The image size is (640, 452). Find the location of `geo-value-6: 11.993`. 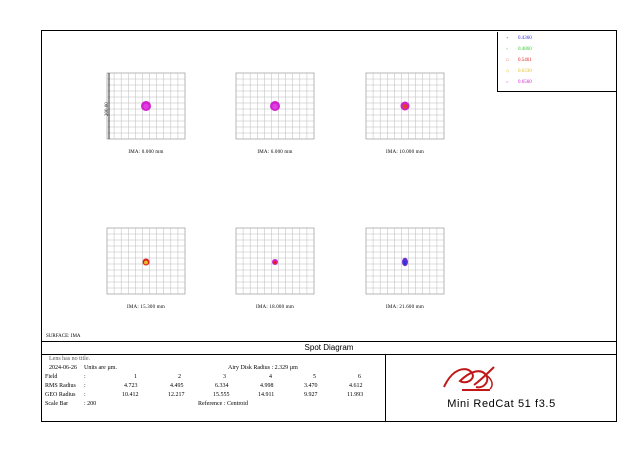

geo-value-6: 11.993 is located at coordinates (355, 395).